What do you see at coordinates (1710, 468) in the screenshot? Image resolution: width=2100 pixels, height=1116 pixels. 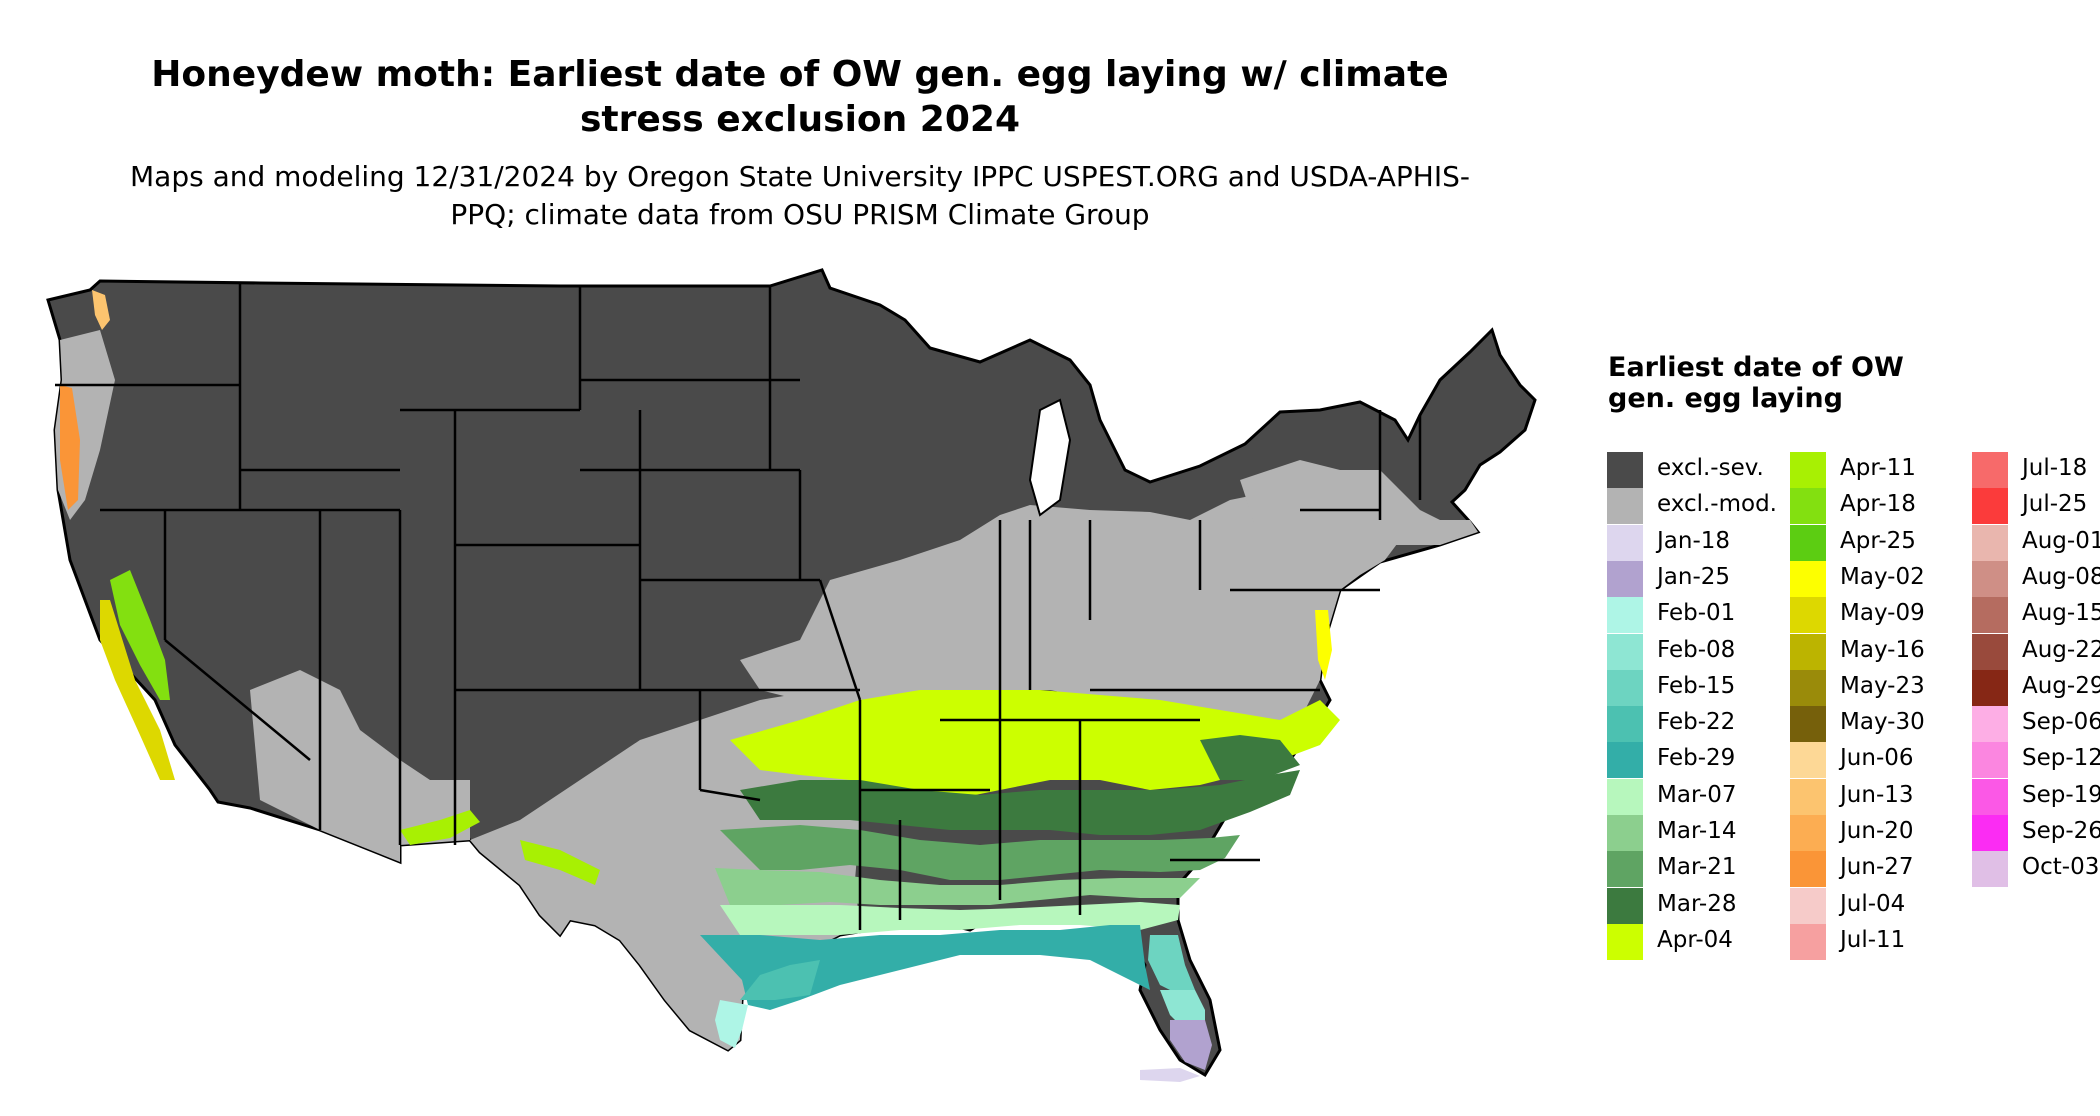 I see `legend-label: excl.-sev.` at bounding box center [1710, 468].